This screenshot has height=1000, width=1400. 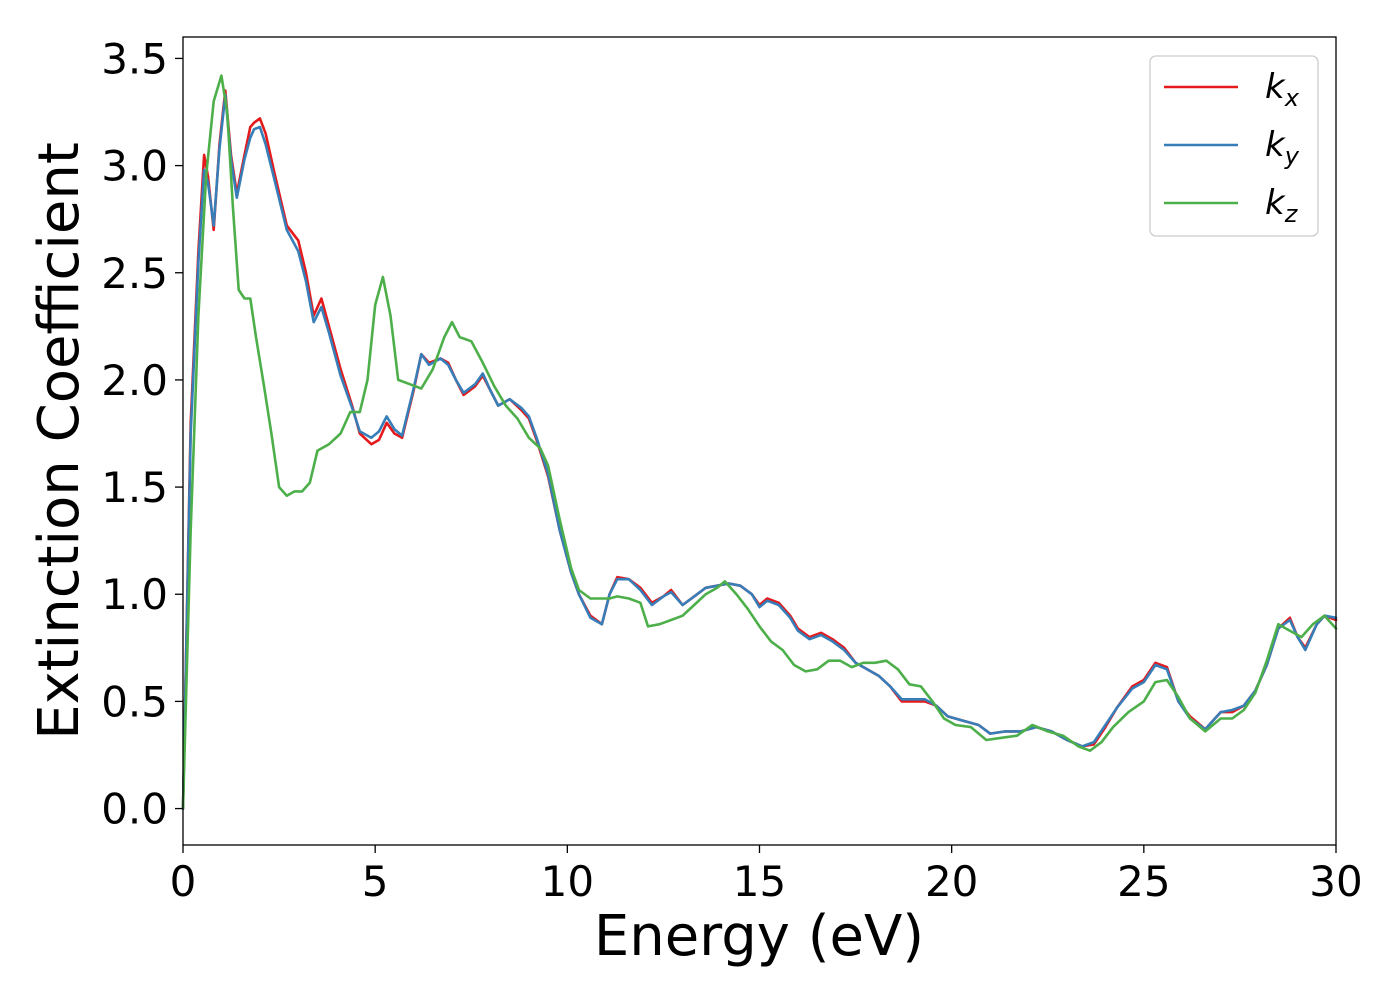 What do you see at coordinates (1143, 881) in the screenshot?
I see `x-tick-label: 25` at bounding box center [1143, 881].